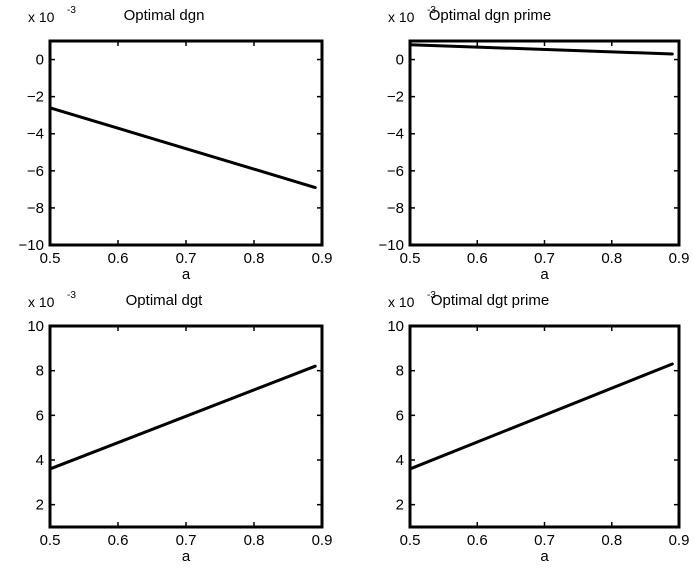  Describe the element at coordinates (164, 15) in the screenshot. I see `subplot-title: Optimal dgn` at that location.